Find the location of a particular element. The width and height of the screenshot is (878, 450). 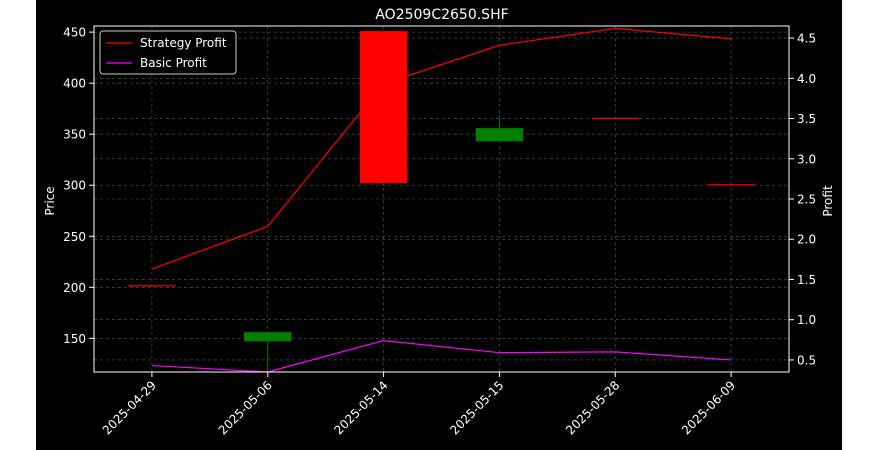

left-tick-label: 400 is located at coordinates (74, 84).